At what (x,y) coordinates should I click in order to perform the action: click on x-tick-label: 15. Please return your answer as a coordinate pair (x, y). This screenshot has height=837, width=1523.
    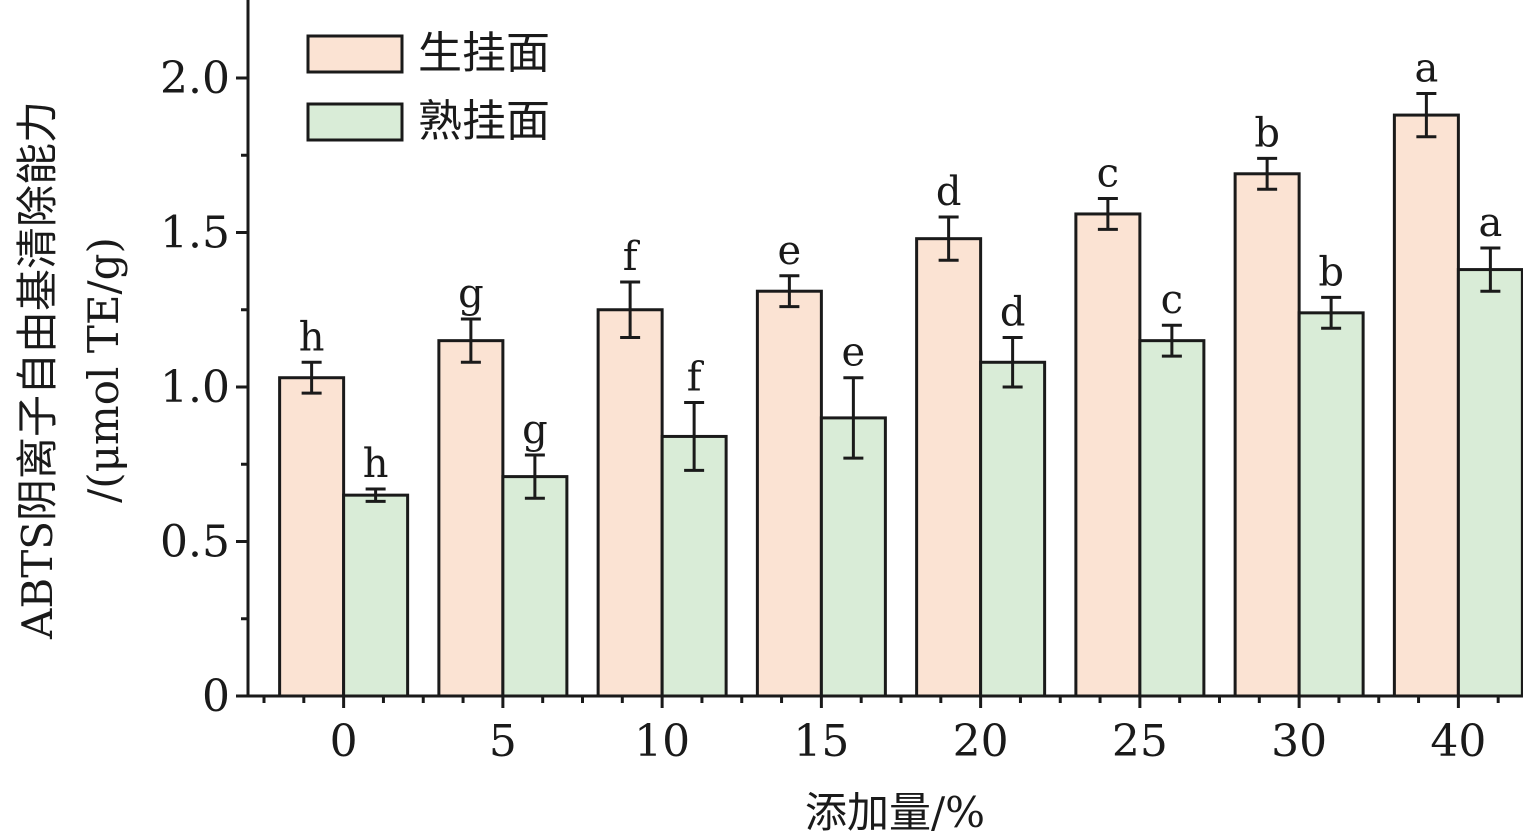
    Looking at the image, I should click on (821, 741).